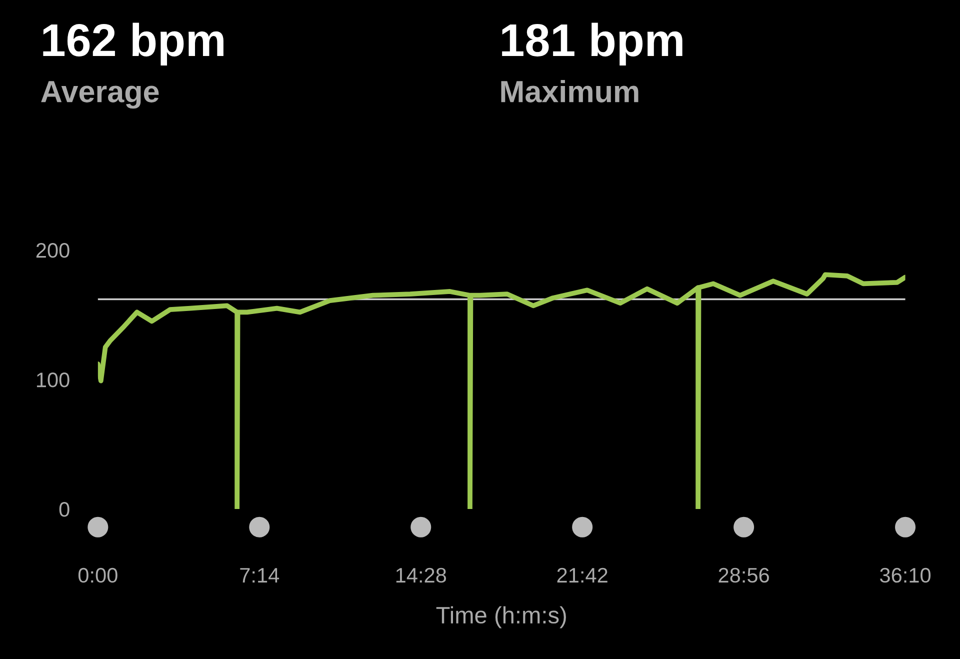 The image size is (960, 659). What do you see at coordinates (260, 575) in the screenshot?
I see `x-tick-label: 7:14` at bounding box center [260, 575].